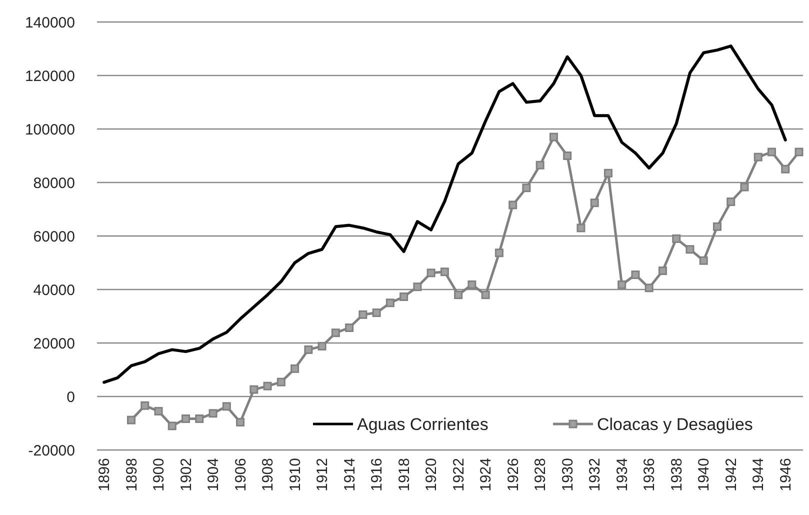 Image resolution: width=809 pixels, height=515 pixels. Describe the element at coordinates (213, 475) in the screenshot. I see `x-tick-label: 1904` at that location.